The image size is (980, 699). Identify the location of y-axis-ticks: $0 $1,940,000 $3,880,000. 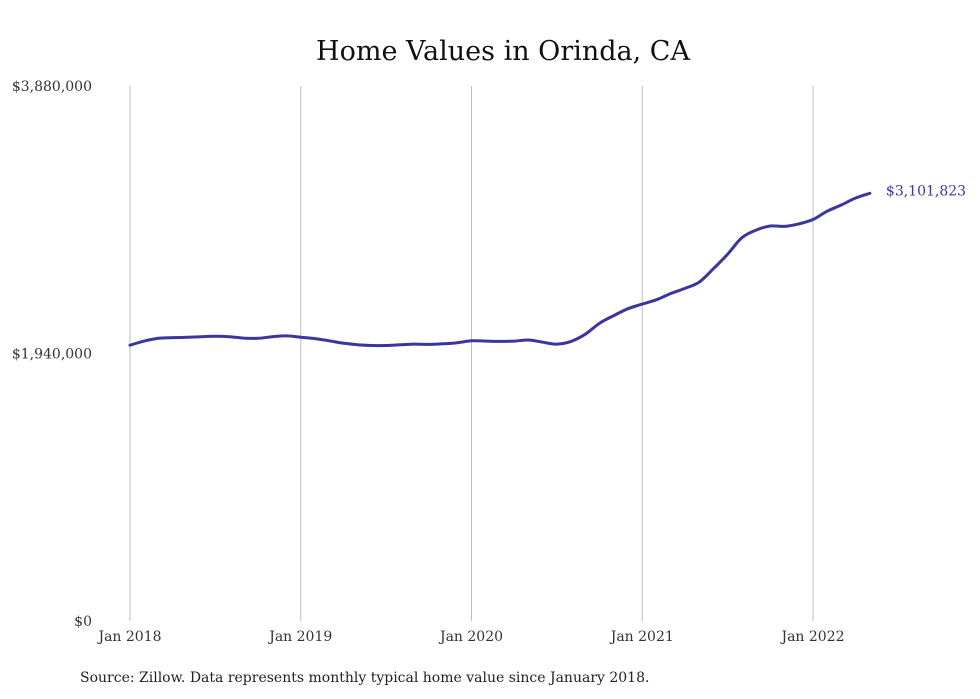
(52, 354).